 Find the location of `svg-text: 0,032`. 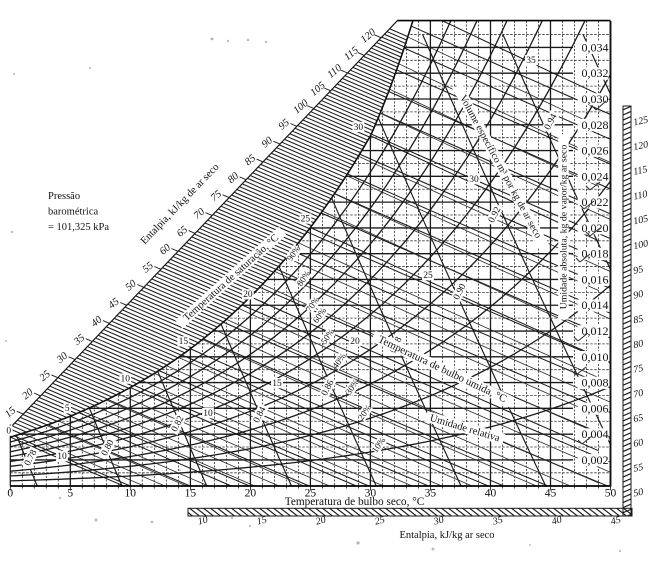

svg-text: 0,032 is located at coordinates (595, 73).